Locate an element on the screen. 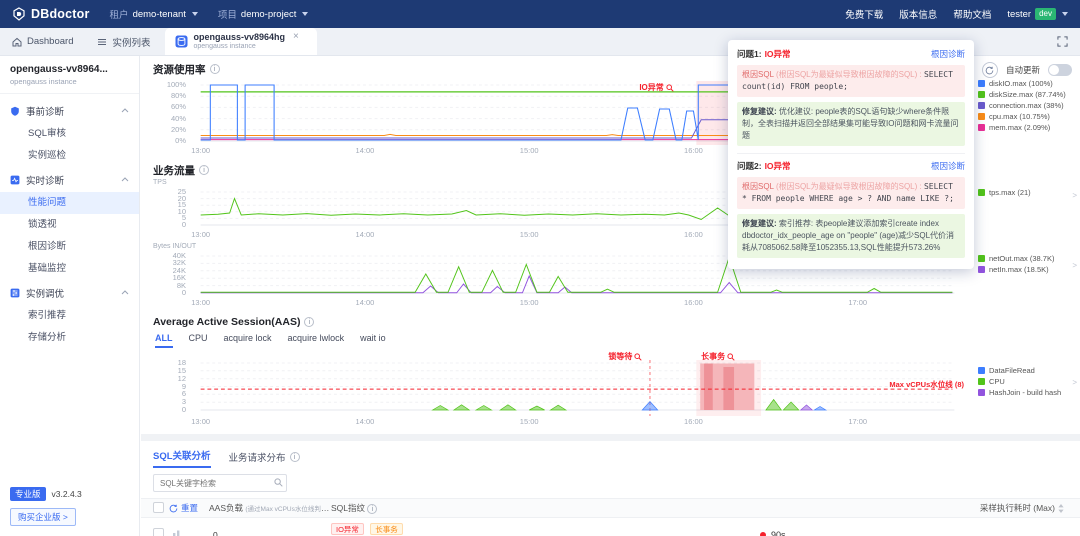 Image resolution: width=1080 pixels, height=536 pixels. instance-tab: opengauss-vv8964hg × opengauss instance is located at coordinates (240, 41).